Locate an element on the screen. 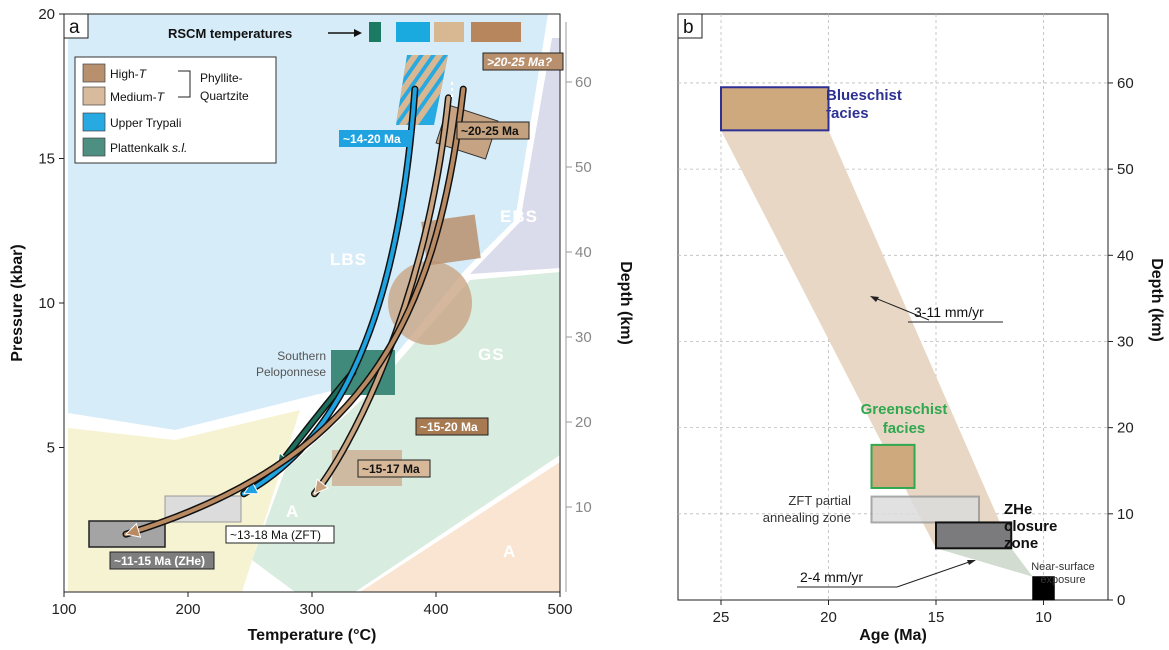  age-label-peak: ~20-25 Ma is located at coordinates (493, 130).